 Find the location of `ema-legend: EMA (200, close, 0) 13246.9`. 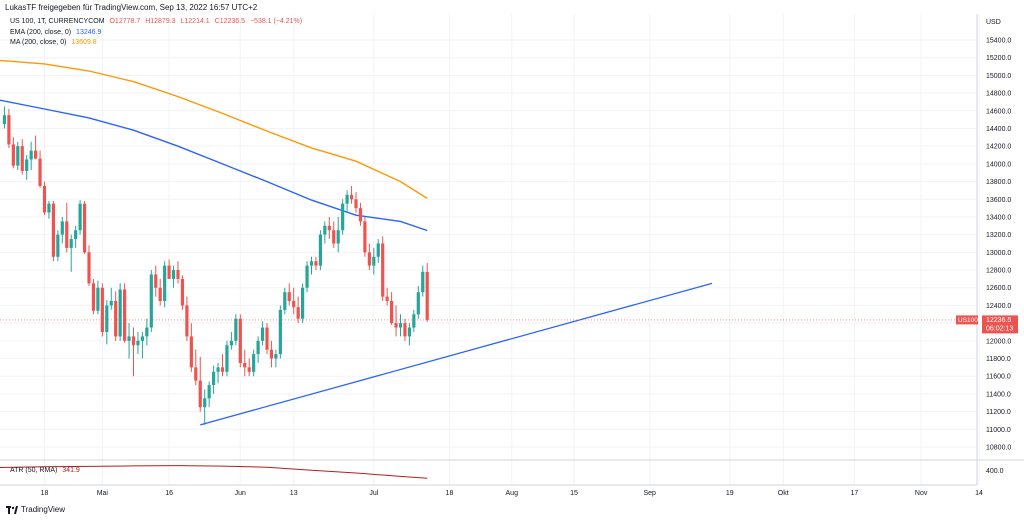

ema-legend: EMA (200, close, 0) 13246.9 is located at coordinates (55, 32).